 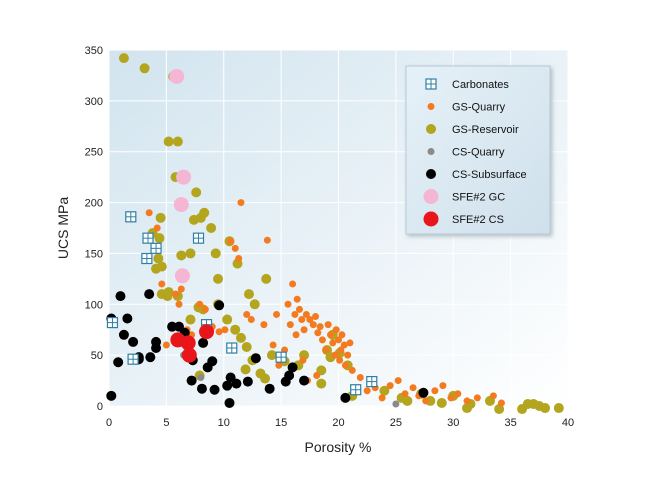 I want to click on legend-label-gs-quarry: GS-Quarry, so click(x=479, y=108).